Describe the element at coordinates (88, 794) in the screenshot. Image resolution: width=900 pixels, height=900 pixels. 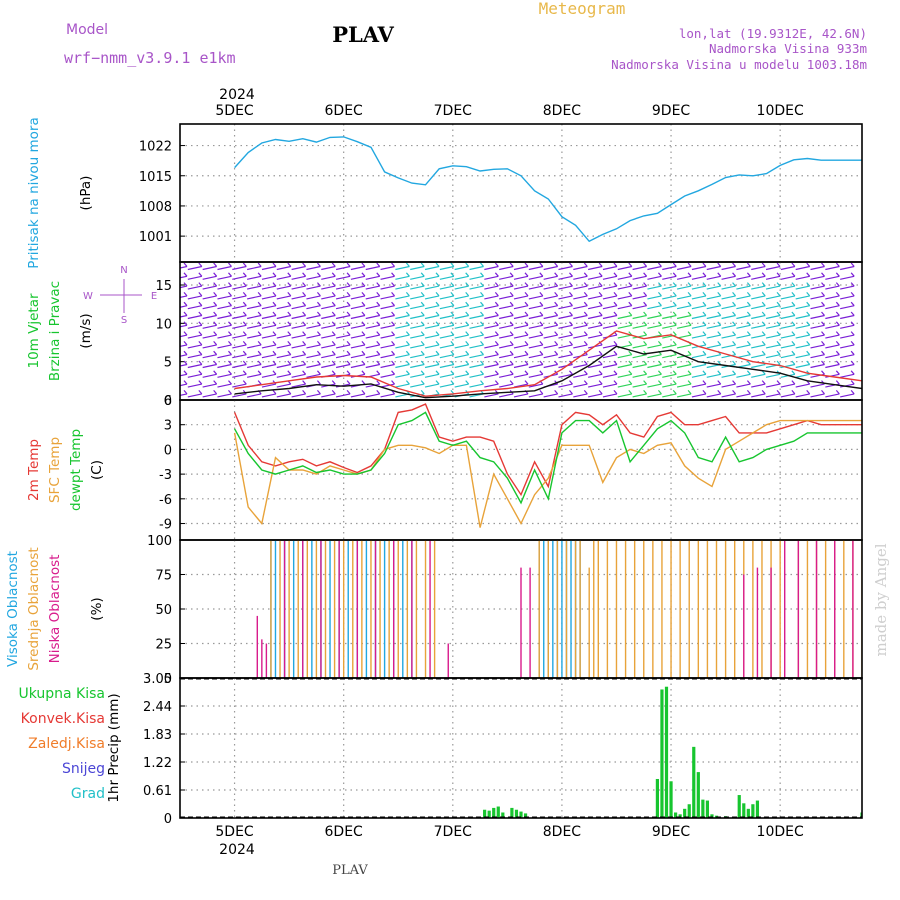
I see `precip-legend-item: Grad` at that location.